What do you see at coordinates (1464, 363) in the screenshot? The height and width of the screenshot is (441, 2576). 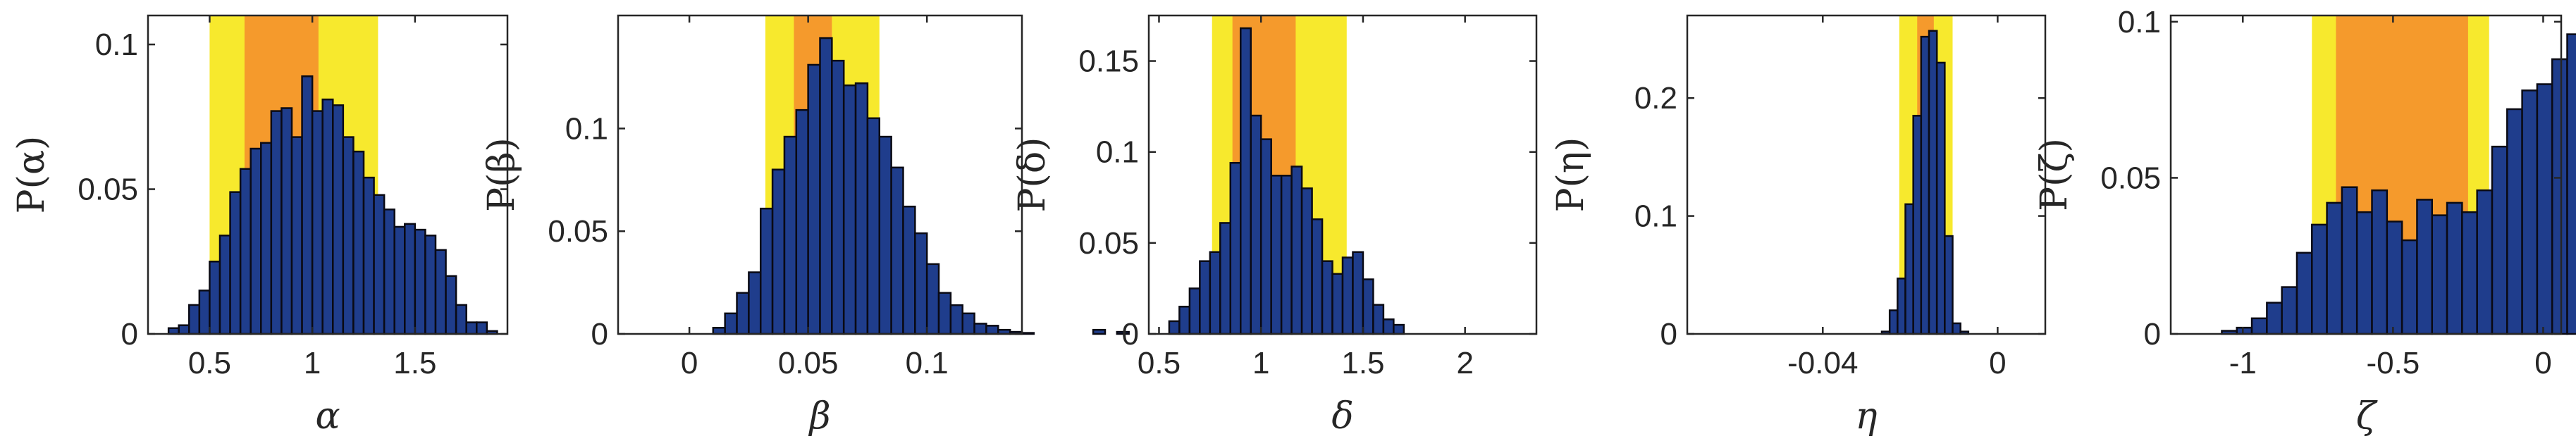 I see `delta-xtick-label: 2` at bounding box center [1464, 363].